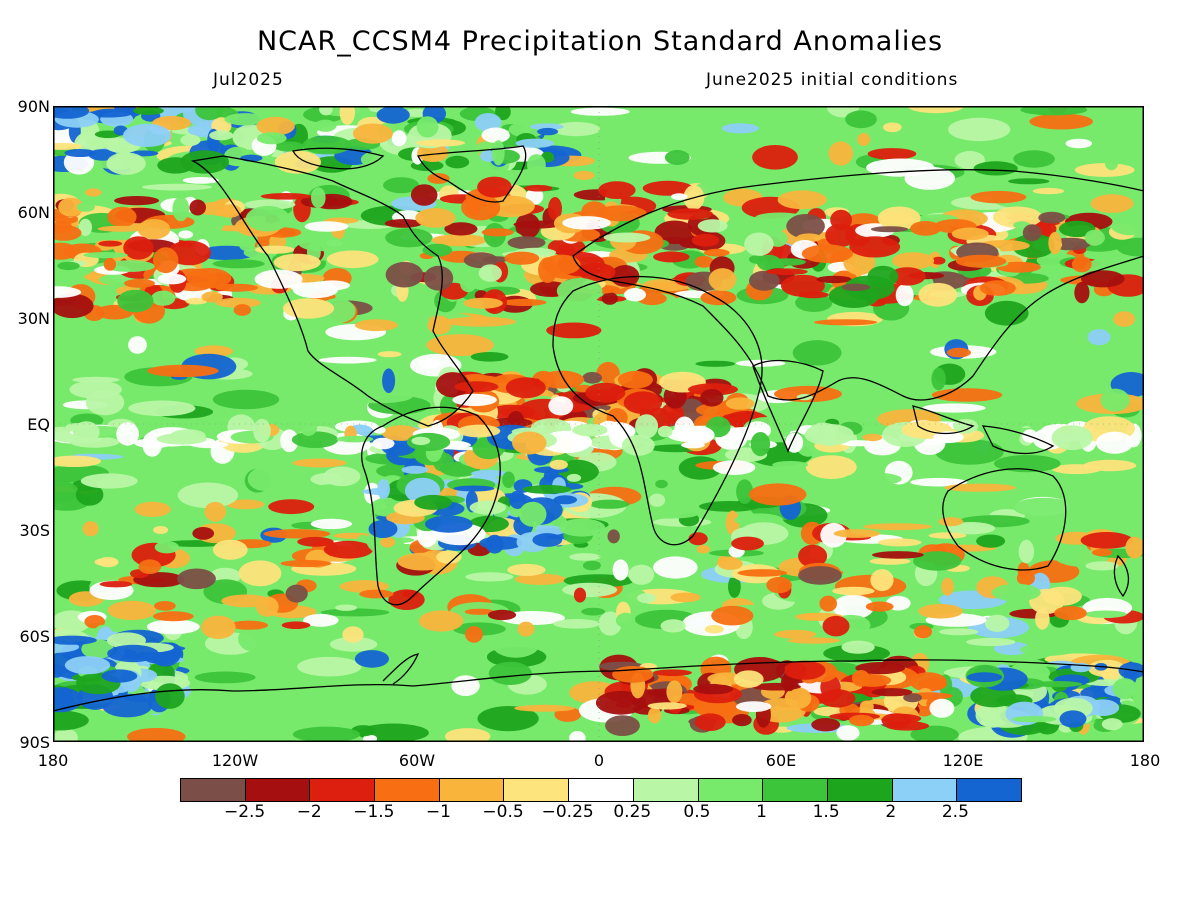 Image resolution: width=1200 pixels, height=900 pixels. What do you see at coordinates (599, 760) in the screenshot?
I see `lon-label-0: 0` at bounding box center [599, 760].